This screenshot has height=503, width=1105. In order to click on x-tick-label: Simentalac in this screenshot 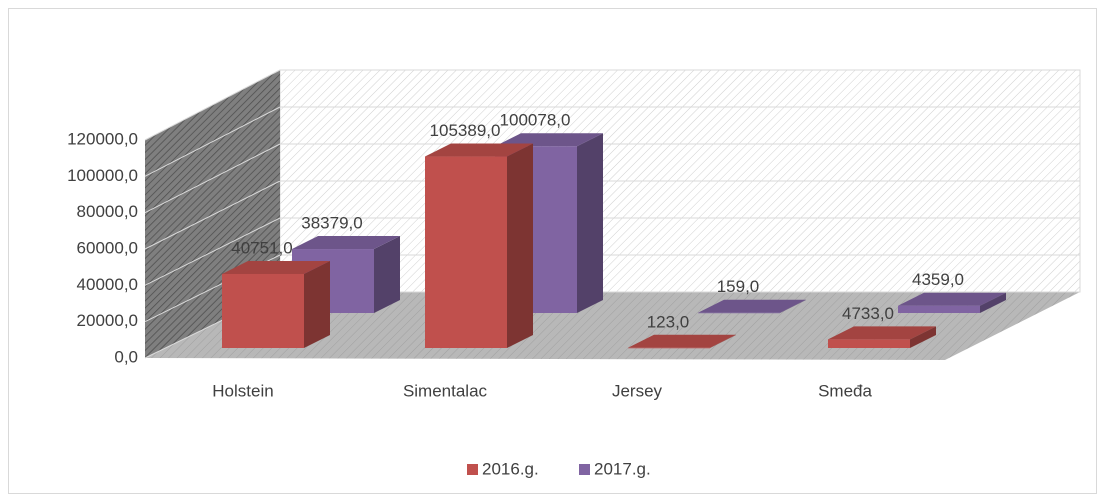, I will do `click(445, 390)`.